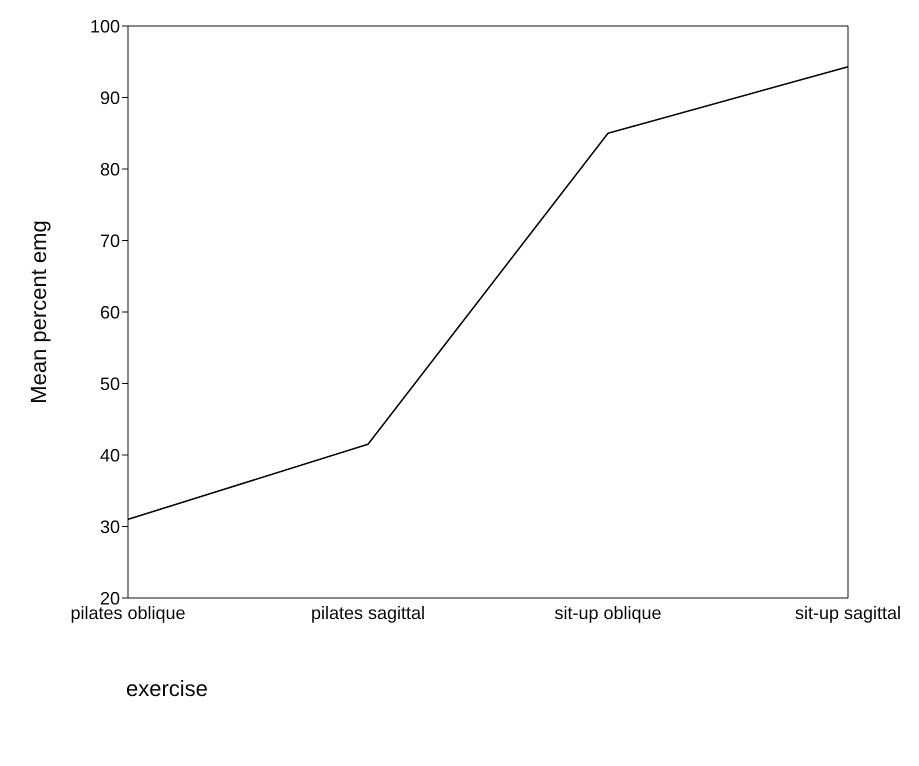 The width and height of the screenshot is (919, 766). I want to click on y-tick-label: 20, so click(110, 598).